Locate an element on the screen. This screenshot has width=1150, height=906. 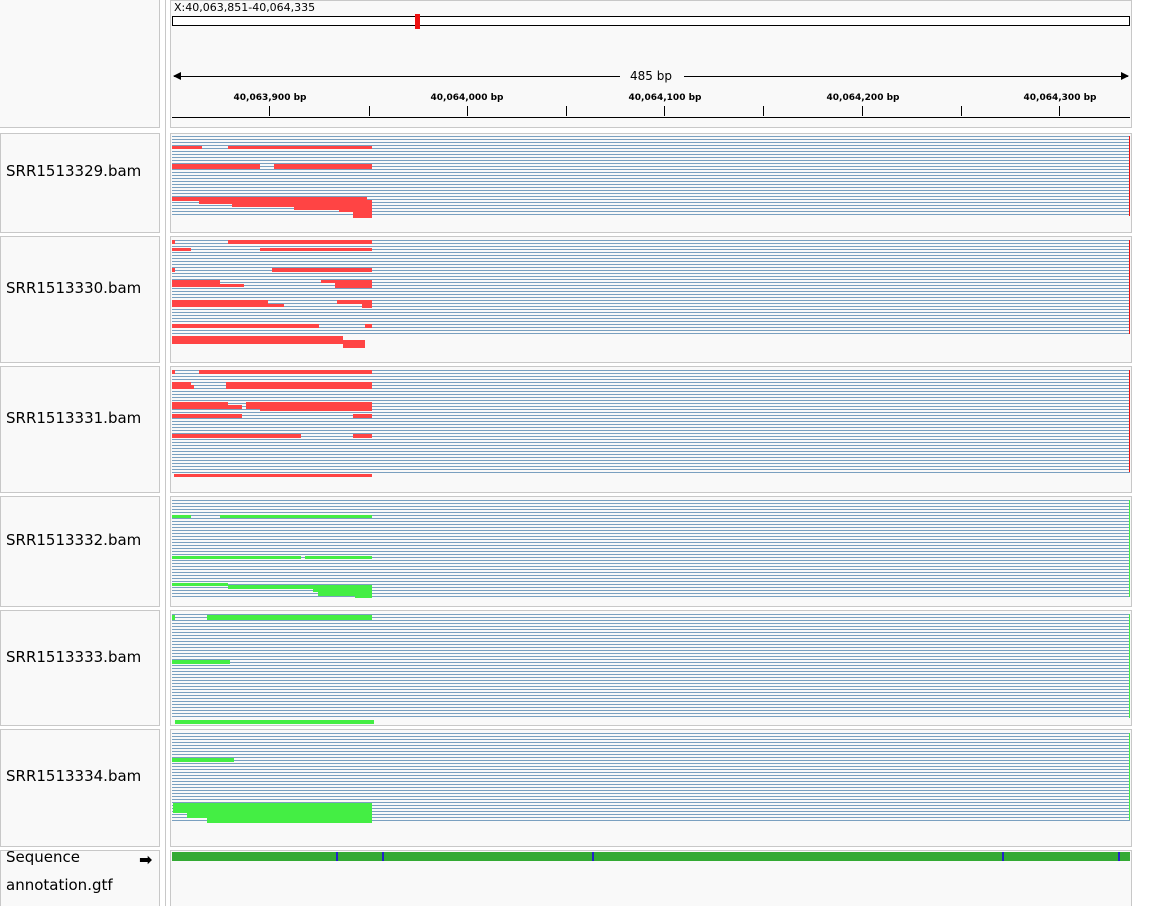
track-name-box-6: SRR1513334.bam is located at coordinates (80, 788).